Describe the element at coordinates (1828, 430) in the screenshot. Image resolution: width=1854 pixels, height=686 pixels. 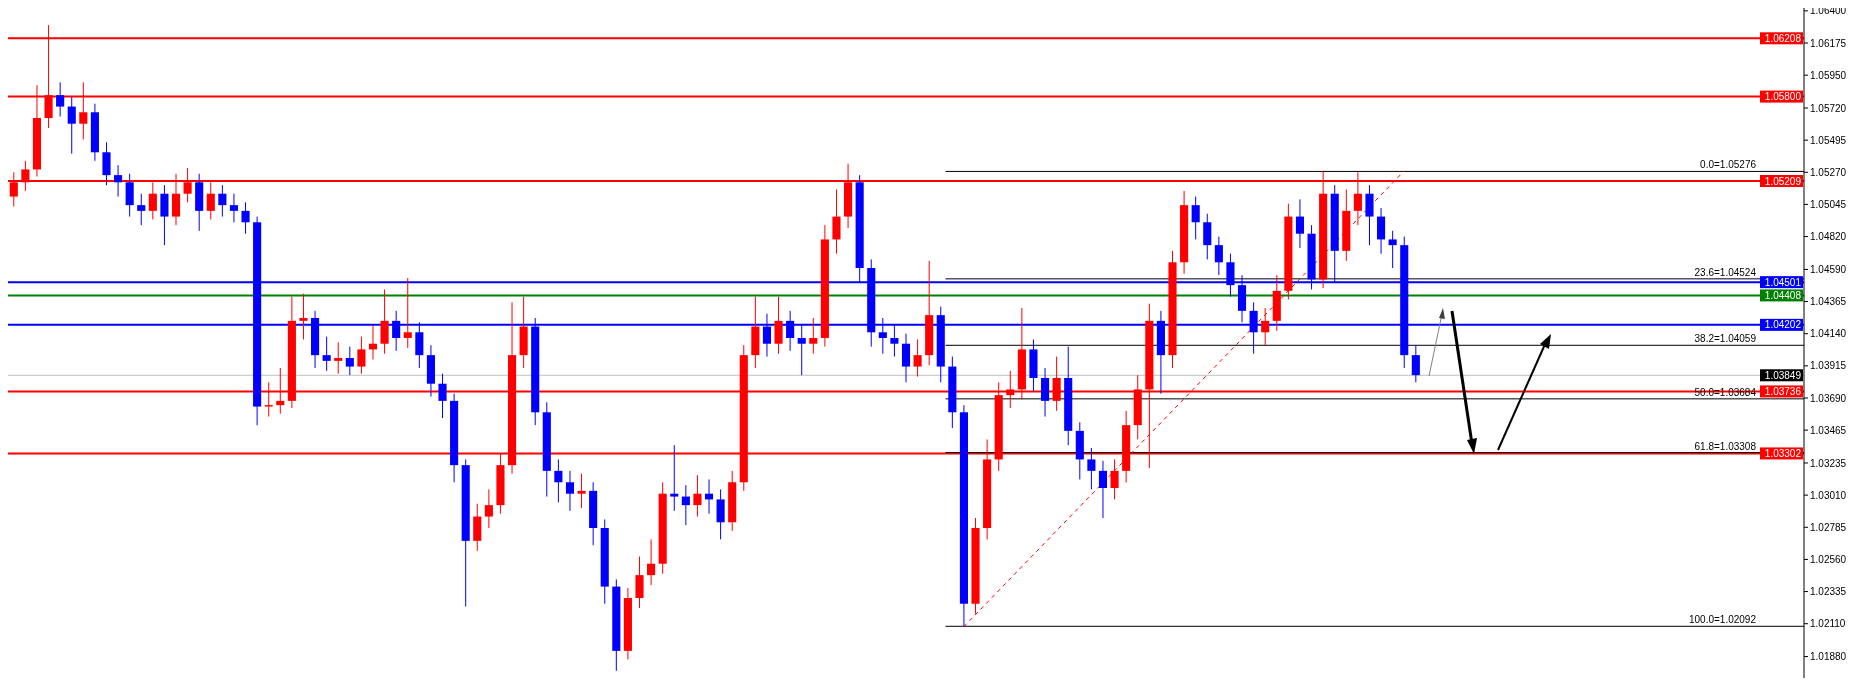
I see `y-tick-label: 1.03465` at that location.